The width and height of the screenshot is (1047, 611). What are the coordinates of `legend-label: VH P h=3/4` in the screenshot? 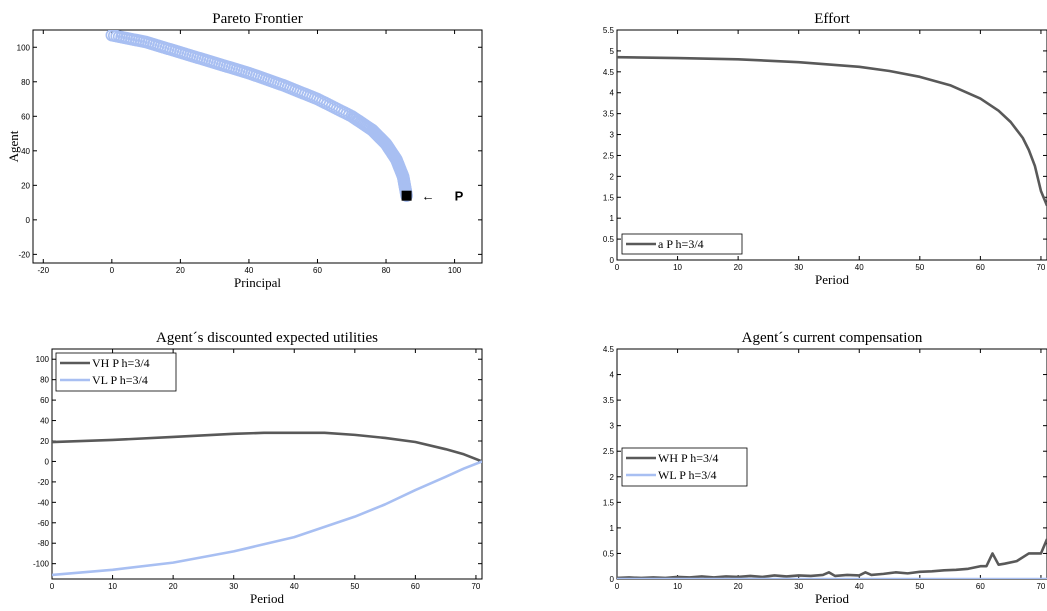 It's located at (121, 363).